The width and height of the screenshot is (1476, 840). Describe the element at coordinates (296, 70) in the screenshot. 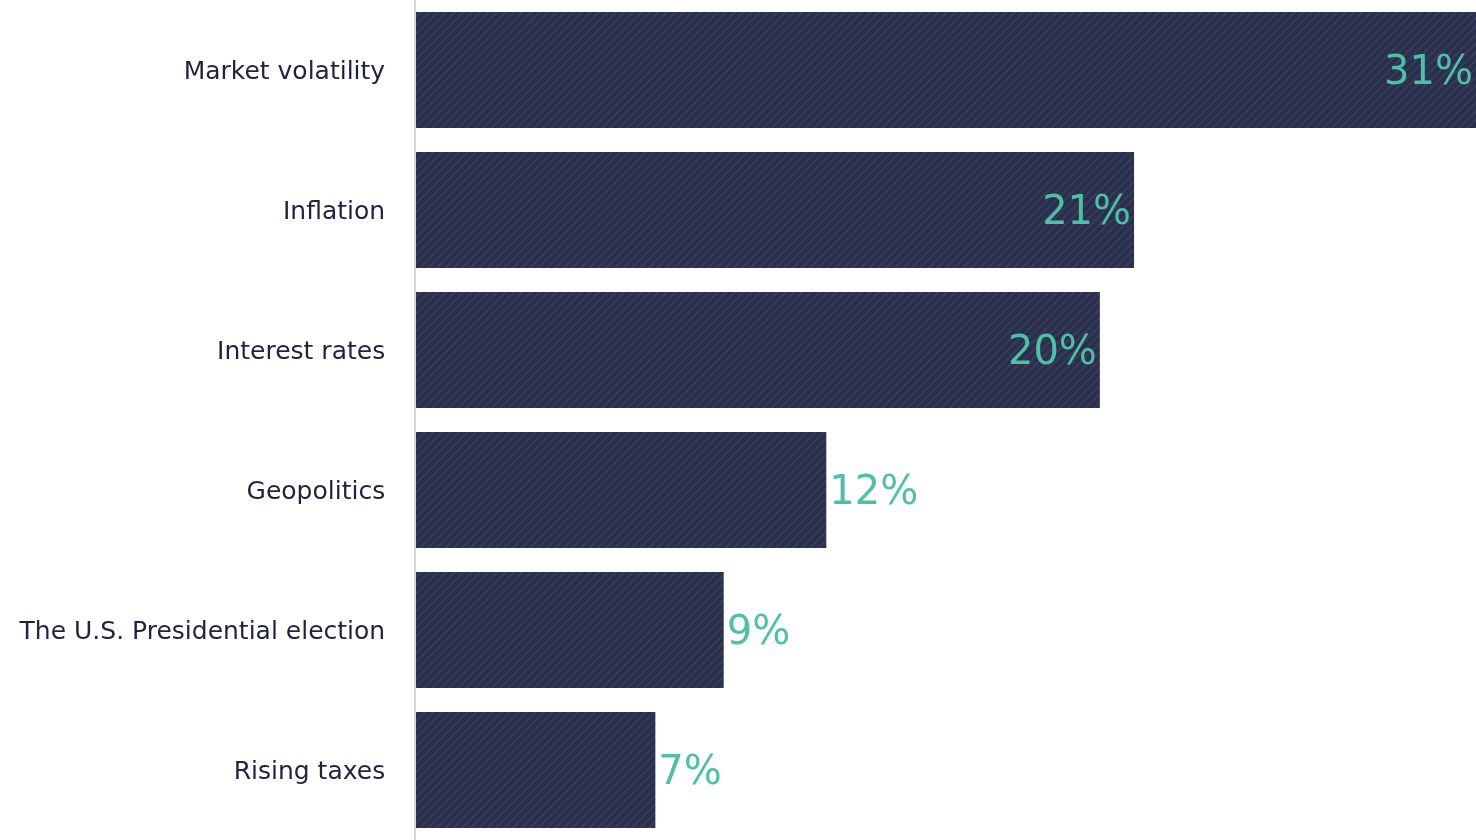

I see `y-tick-label: Market volatility` at that location.